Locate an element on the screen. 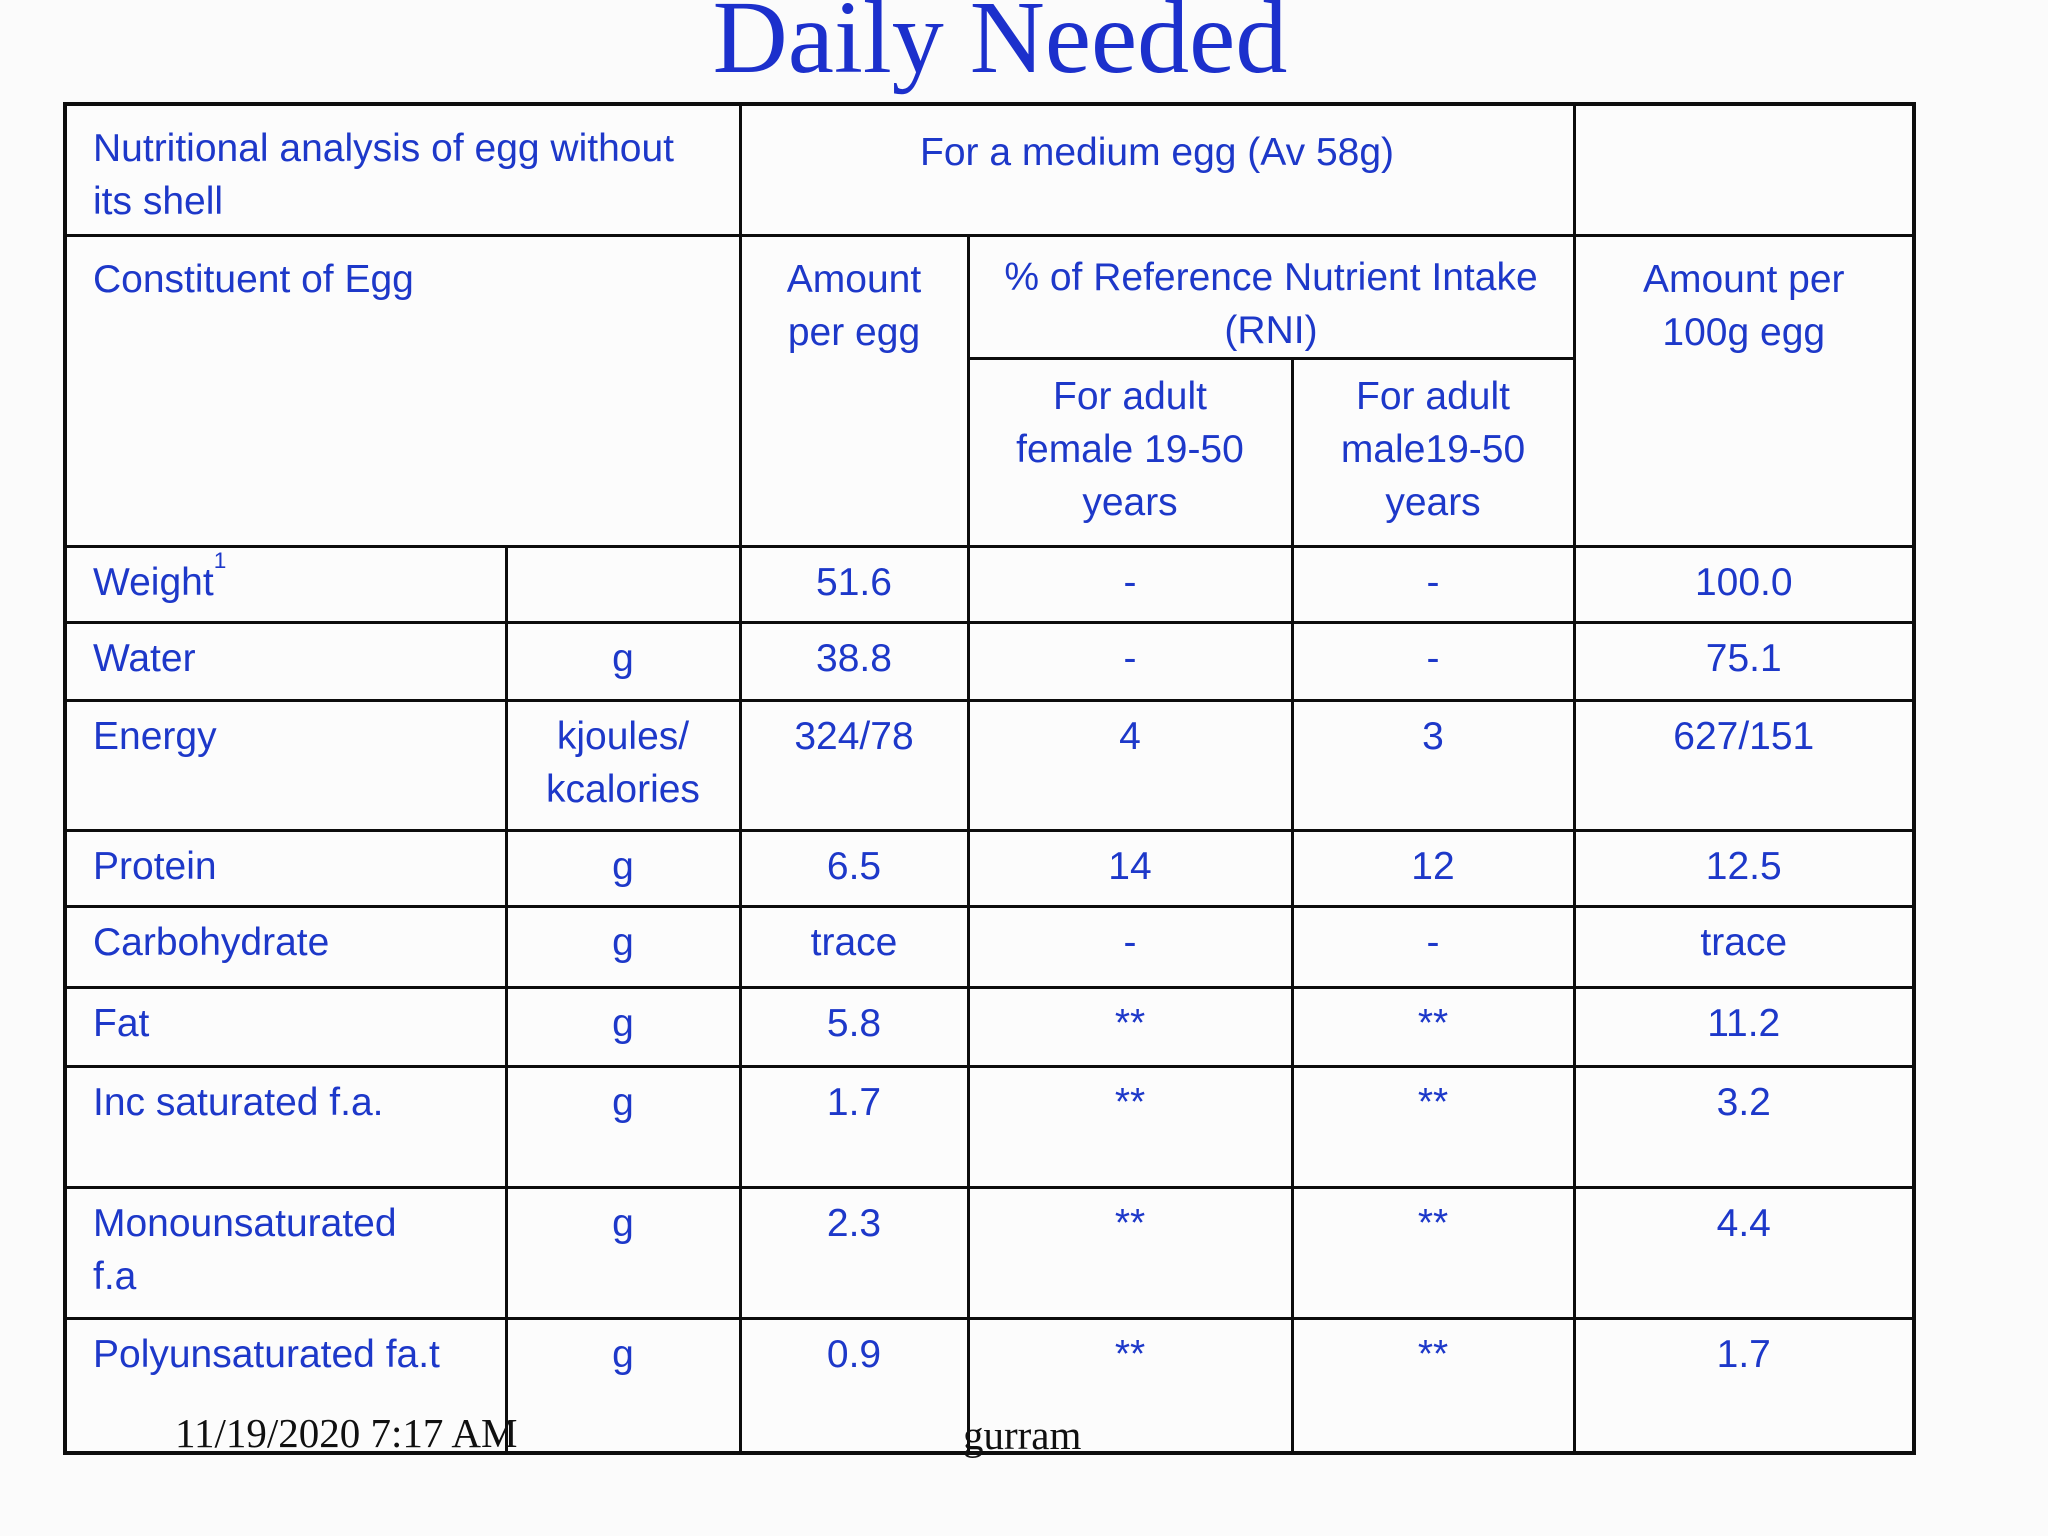 The height and width of the screenshot is (1536, 2048). constituent-label: Weight is located at coordinates (153, 582).